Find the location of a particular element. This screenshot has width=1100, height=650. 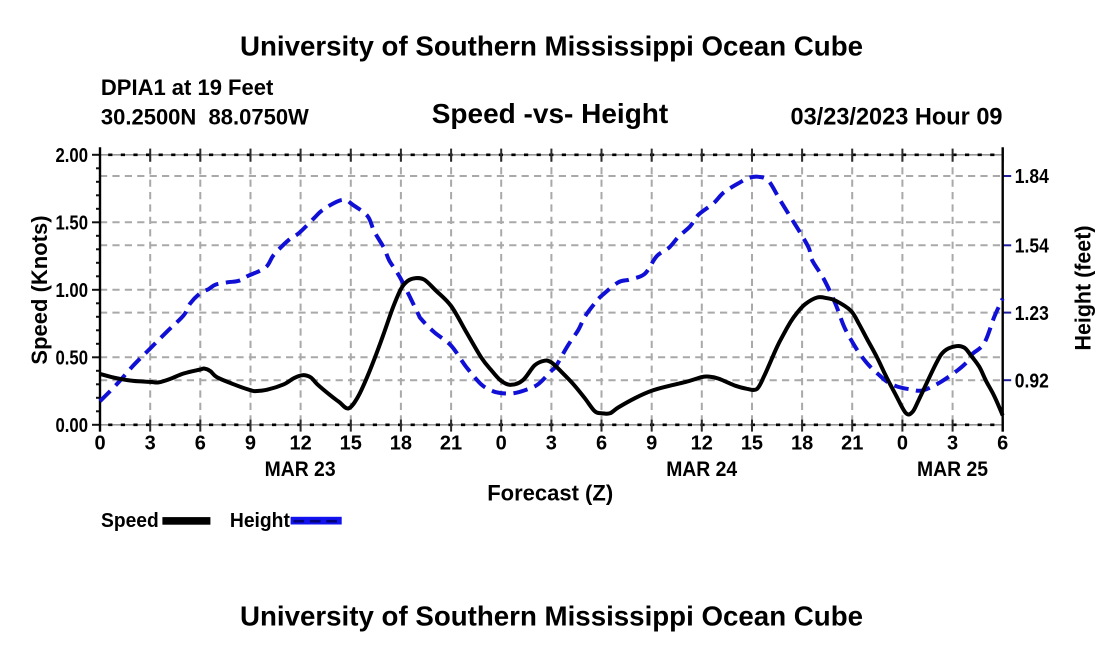

svg-text: Forecast (Z) is located at coordinates (550, 493).